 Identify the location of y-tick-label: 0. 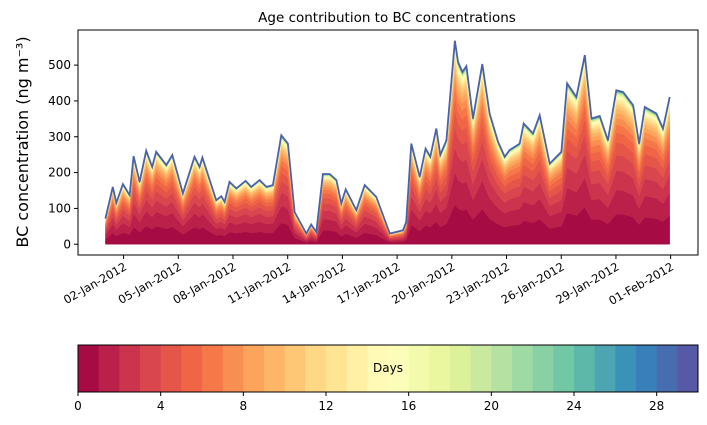
(67, 244).